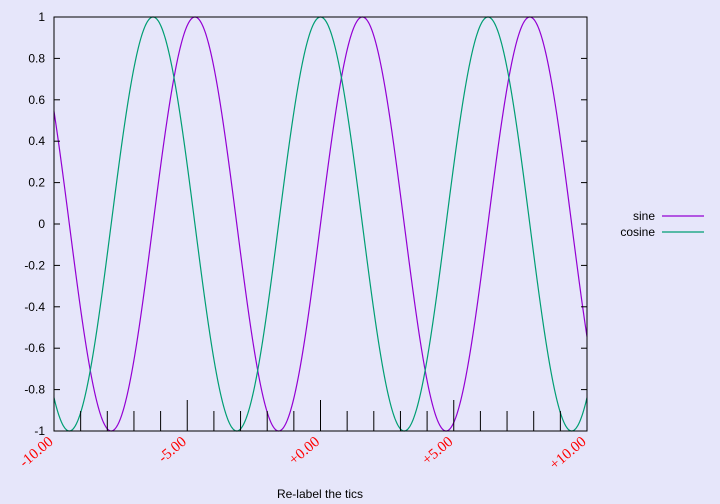 The image size is (720, 504). What do you see at coordinates (36, 183) in the screenshot?
I see `y-tick-label: 0.2` at bounding box center [36, 183].